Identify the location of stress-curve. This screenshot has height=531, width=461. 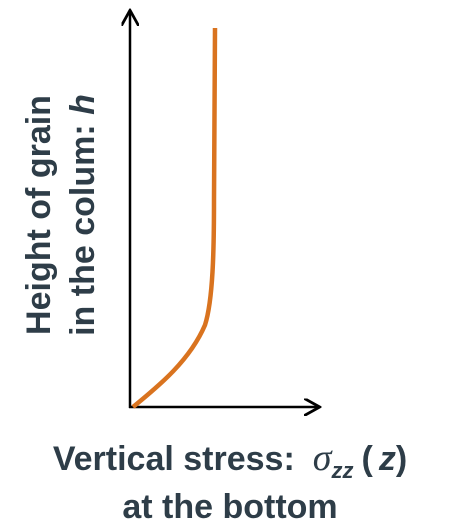
(174, 218).